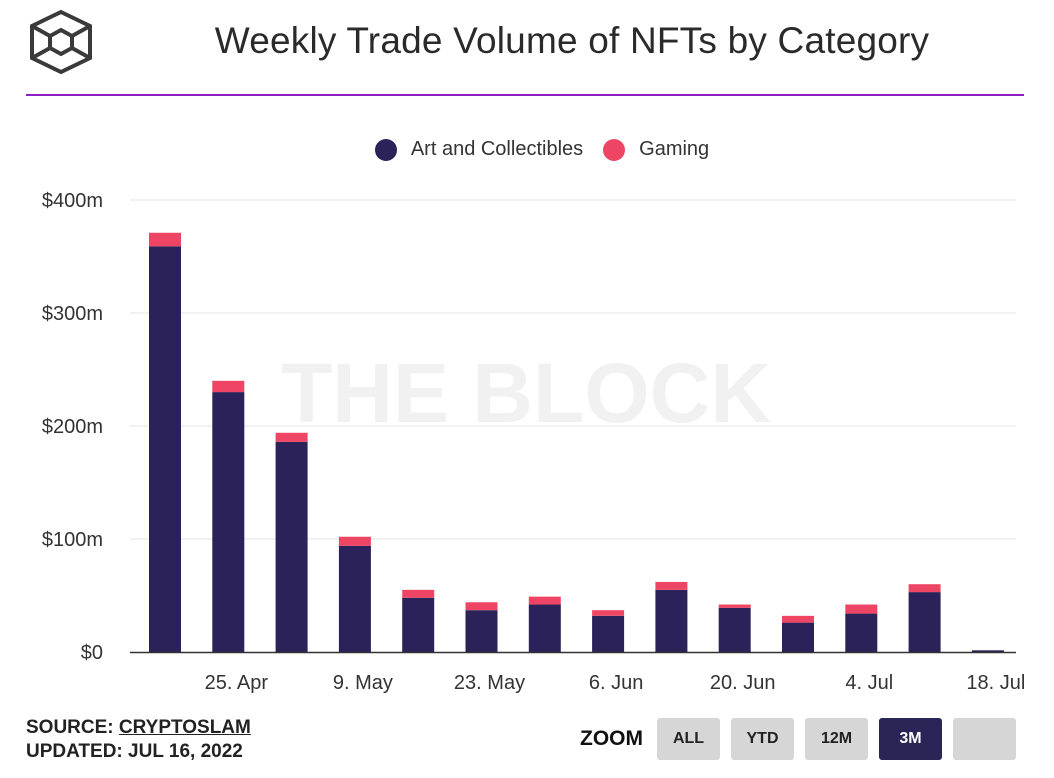 Image resolution: width=1054 pixels, height=778 pixels. Describe the element at coordinates (762, 739) in the screenshot. I see `zoom-ytd-button: YTD` at that location.